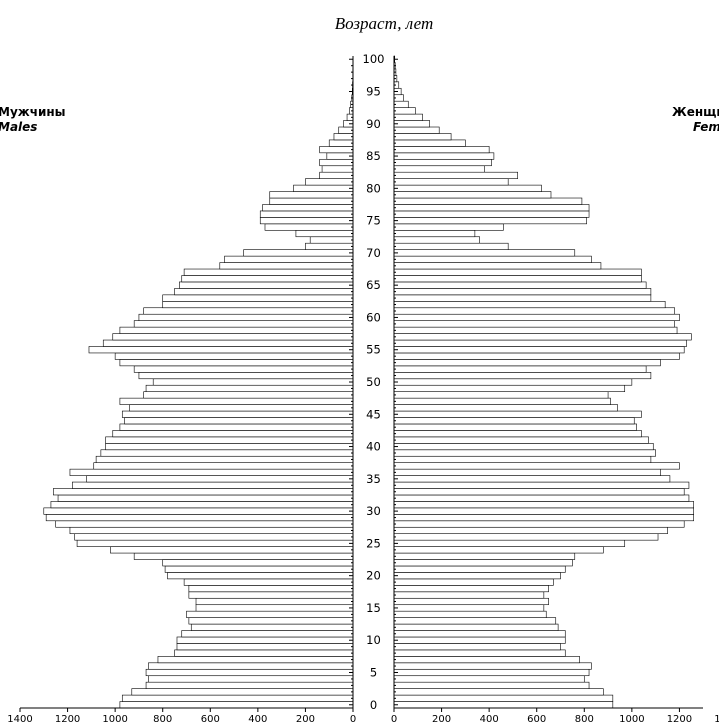 Image resolution: width=719 pixels, height=728 pixels. What do you see at coordinates (373, 672) in the screenshot?
I see `age-tick-label-5: 5` at bounding box center [373, 672].